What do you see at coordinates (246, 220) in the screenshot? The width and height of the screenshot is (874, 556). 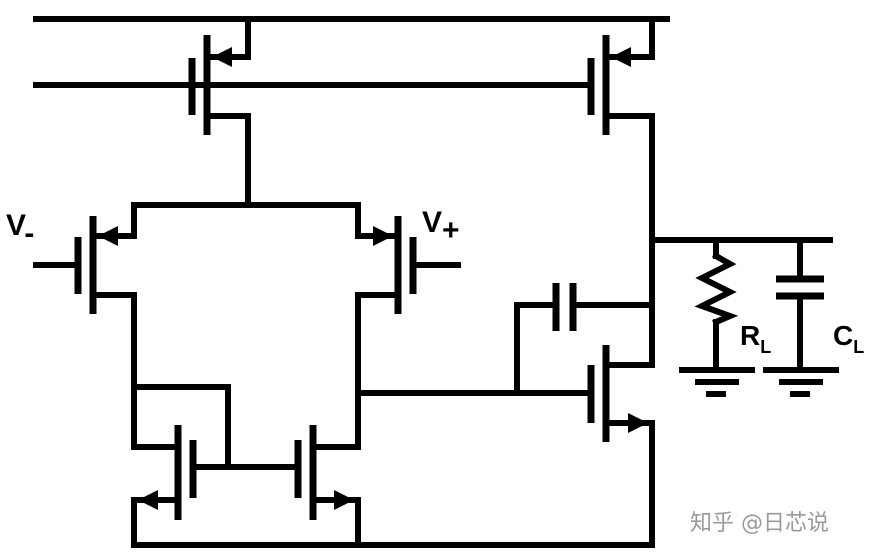 I see `tail-node-wire` at bounding box center [246, 220].